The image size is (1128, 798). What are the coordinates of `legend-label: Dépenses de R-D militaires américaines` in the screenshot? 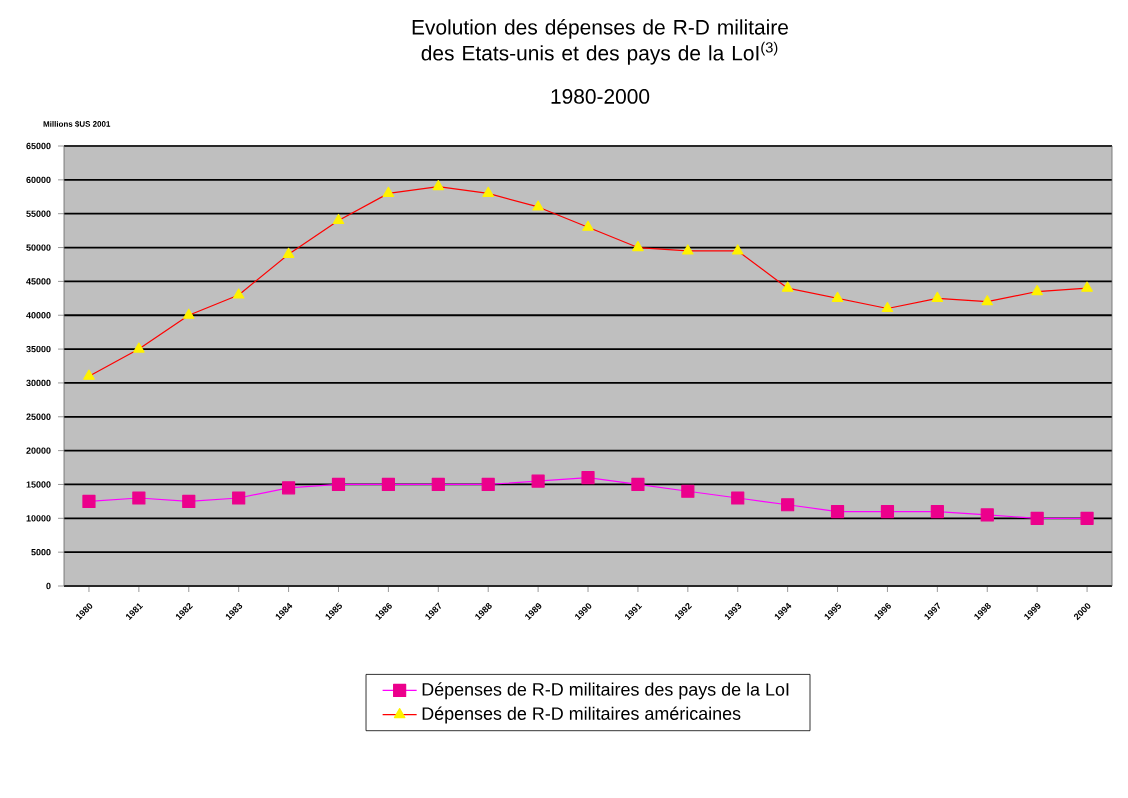 It's located at (581, 715).